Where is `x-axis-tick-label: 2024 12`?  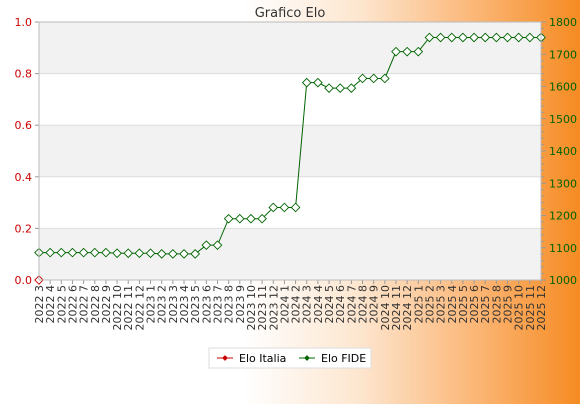
x-axis-tick-label: 2024 12 is located at coordinates (407, 308).